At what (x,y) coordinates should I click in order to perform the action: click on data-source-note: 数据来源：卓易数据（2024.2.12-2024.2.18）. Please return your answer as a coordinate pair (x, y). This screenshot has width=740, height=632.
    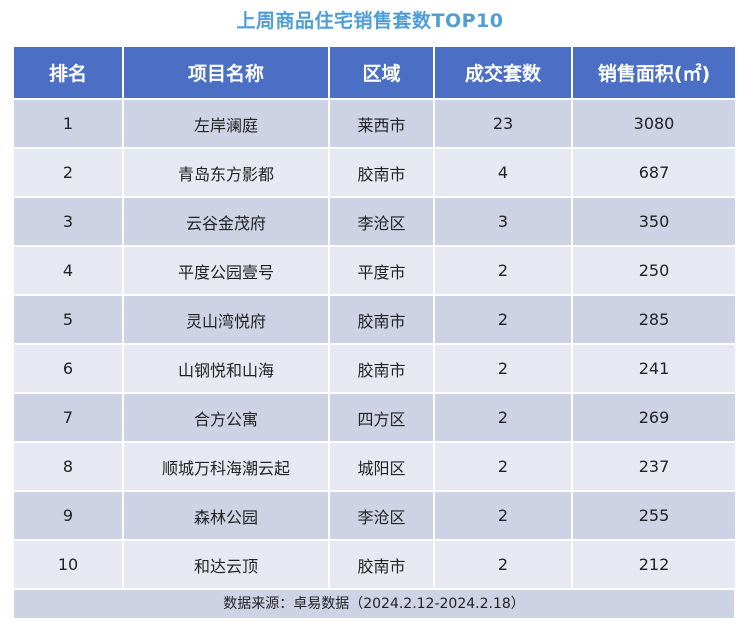
    Looking at the image, I should click on (374, 604).